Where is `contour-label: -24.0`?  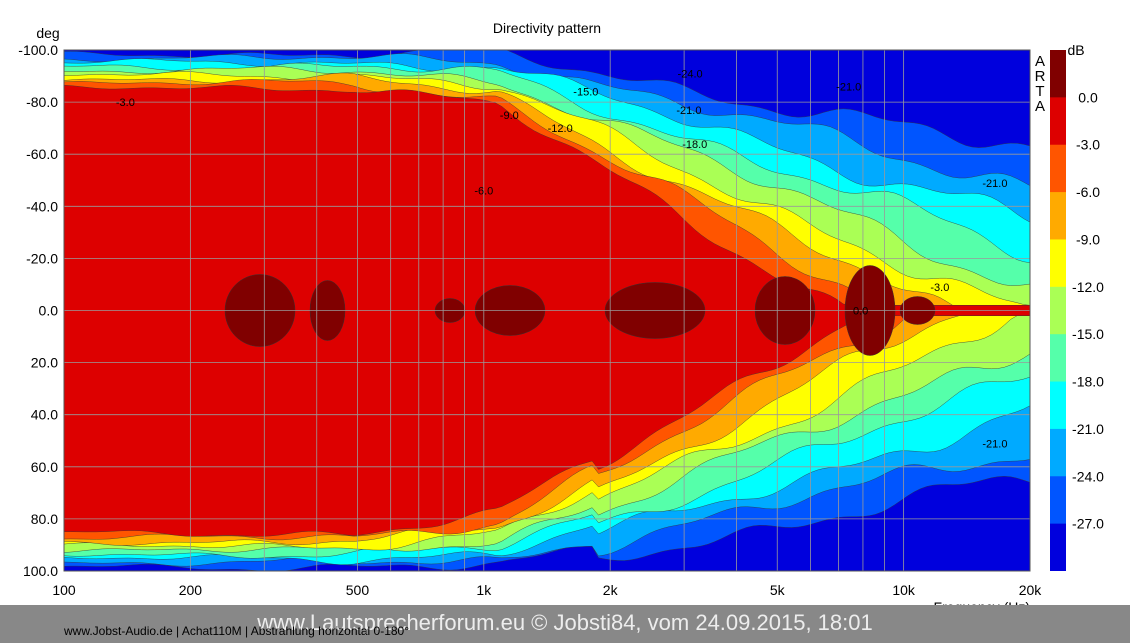
contour-label: -24.0 is located at coordinates (690, 74).